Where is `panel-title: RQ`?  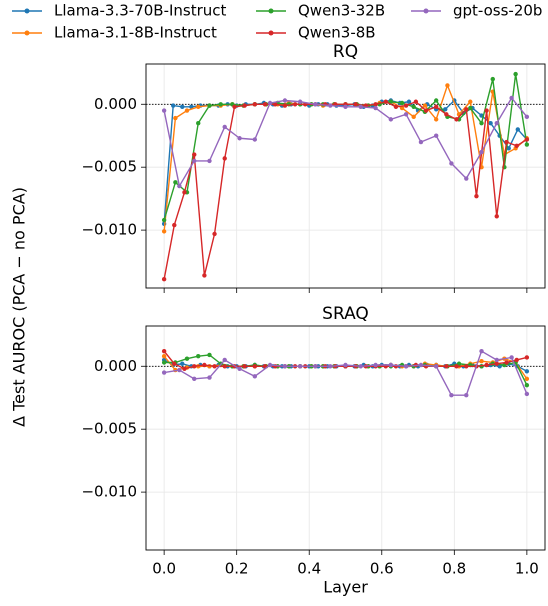 panel-title: RQ is located at coordinates (345, 52).